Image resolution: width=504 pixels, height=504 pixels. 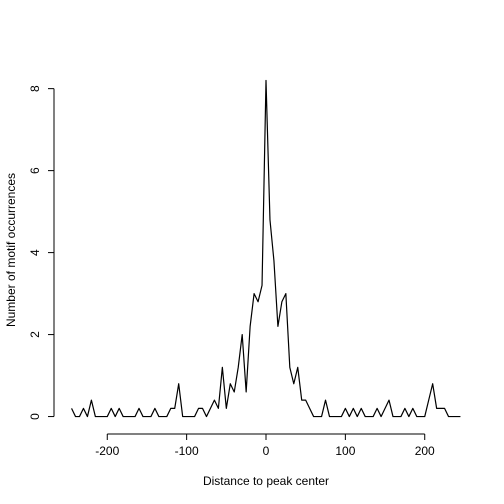 What do you see at coordinates (35, 170) in the screenshot?
I see `y-tick-label: 6` at bounding box center [35, 170].